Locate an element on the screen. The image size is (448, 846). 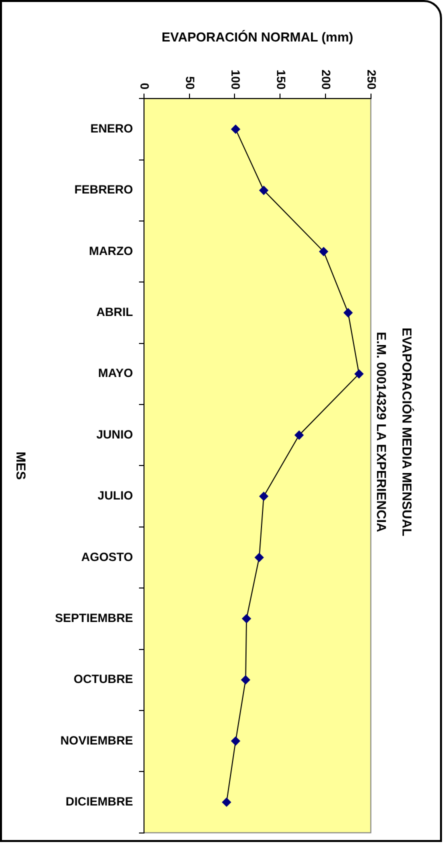
x-tick-label: 150 is located at coordinates (281, 80).